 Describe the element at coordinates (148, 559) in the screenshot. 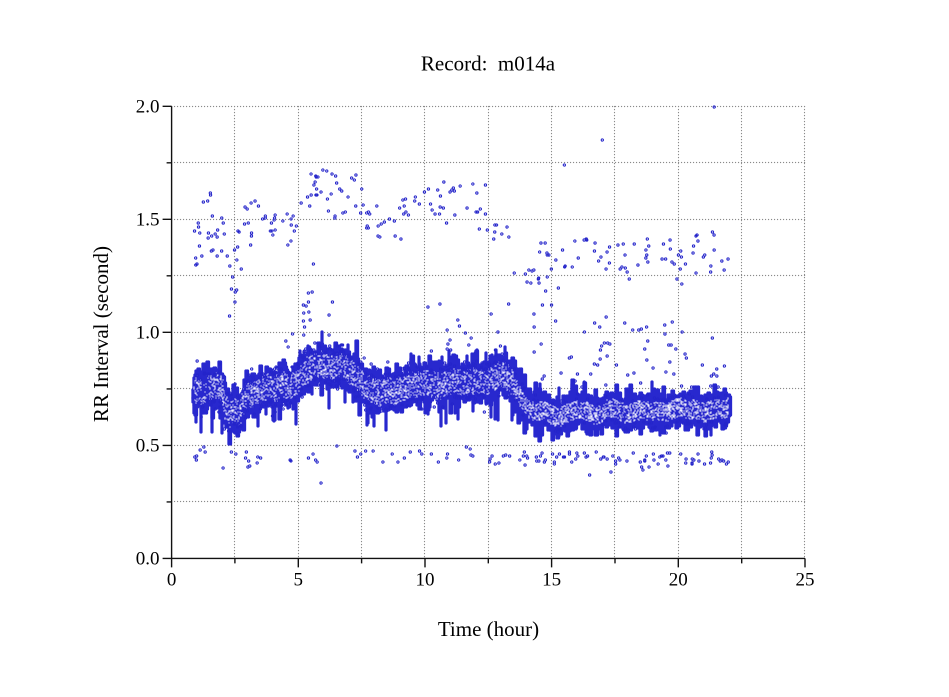

I see `svg-text: 0.0` at that location.